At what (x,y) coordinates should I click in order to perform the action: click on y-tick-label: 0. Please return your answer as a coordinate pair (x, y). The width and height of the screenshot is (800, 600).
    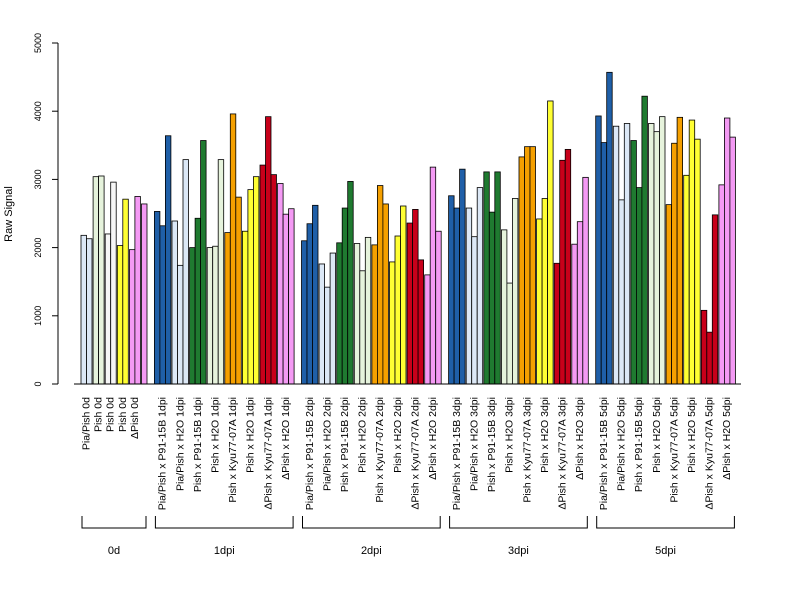
    Looking at the image, I should click on (38, 383).